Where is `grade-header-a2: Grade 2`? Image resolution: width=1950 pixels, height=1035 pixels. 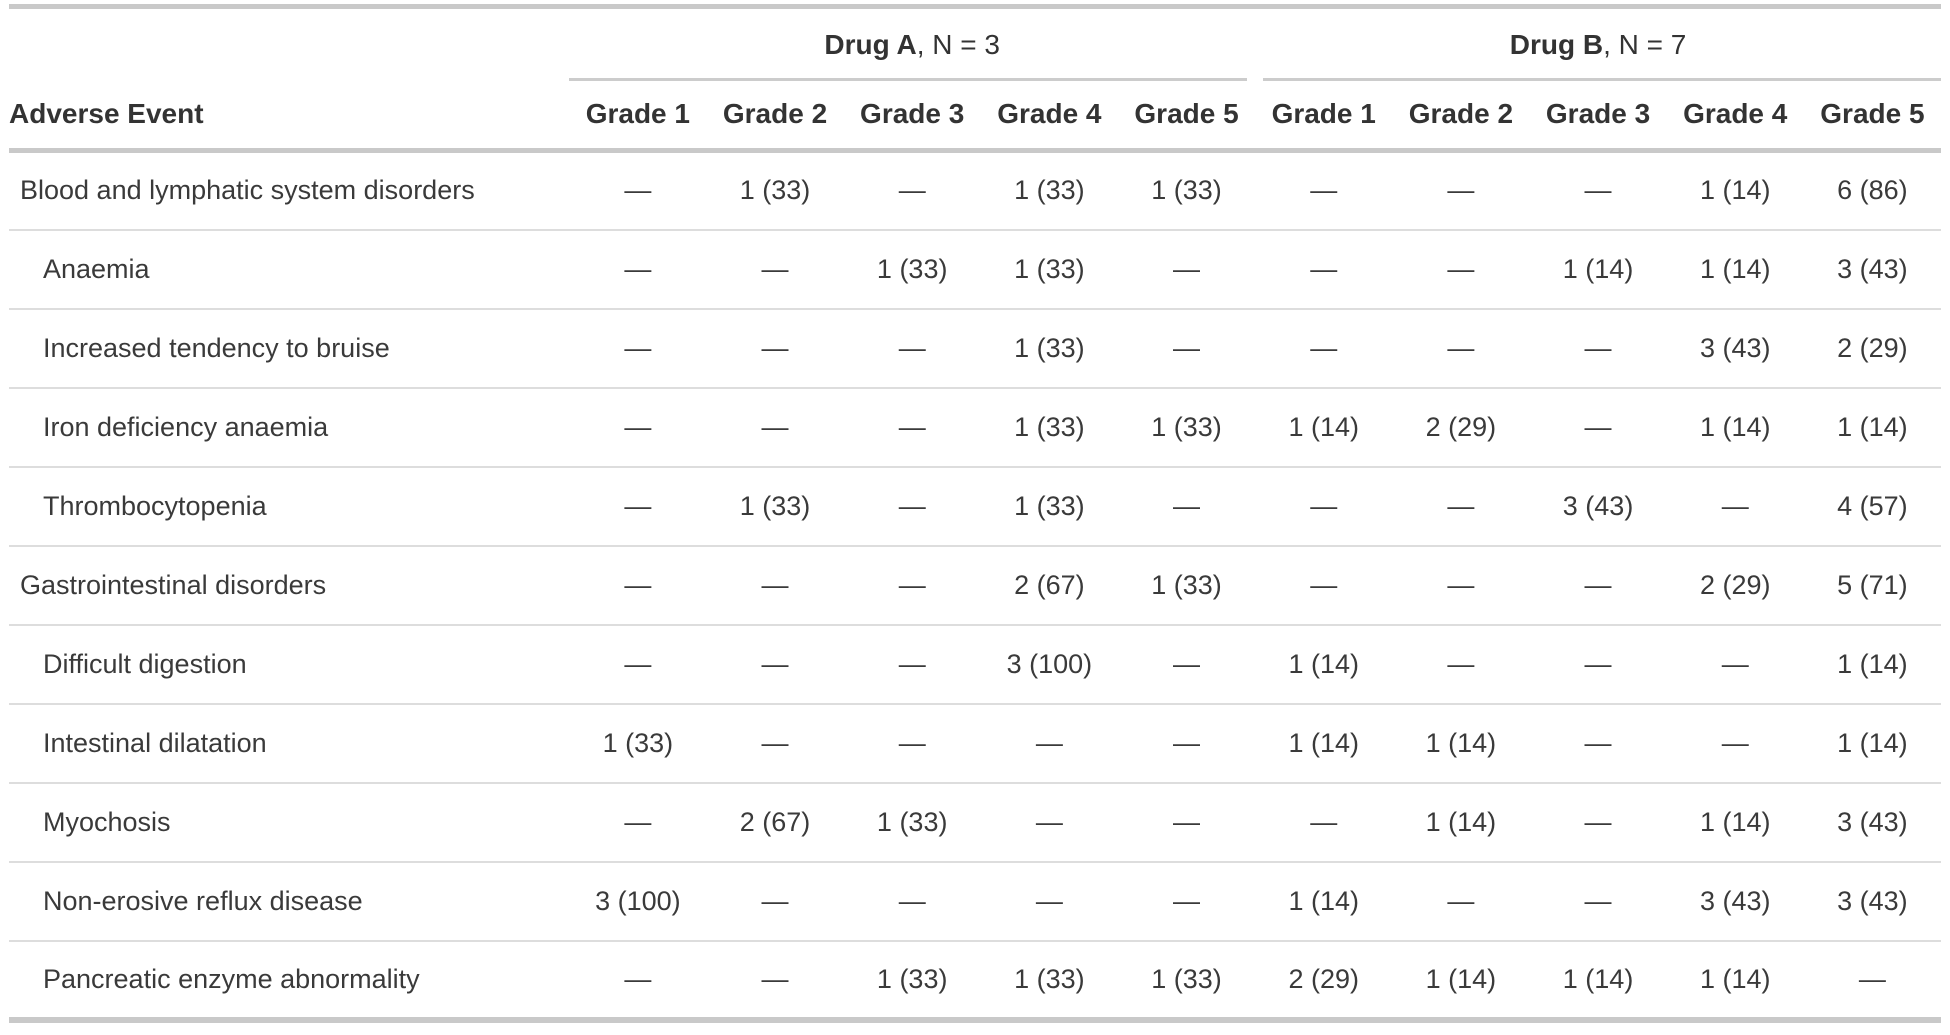
grade-header-a2: Grade 2 is located at coordinates (775, 116).